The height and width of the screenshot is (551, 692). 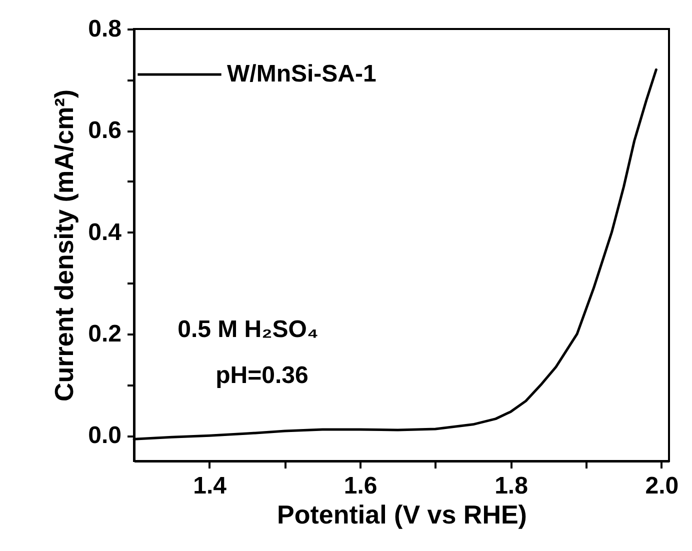 What do you see at coordinates (402, 515) in the screenshot?
I see `x-axis-title: Potential (V vs RHE)` at bounding box center [402, 515].